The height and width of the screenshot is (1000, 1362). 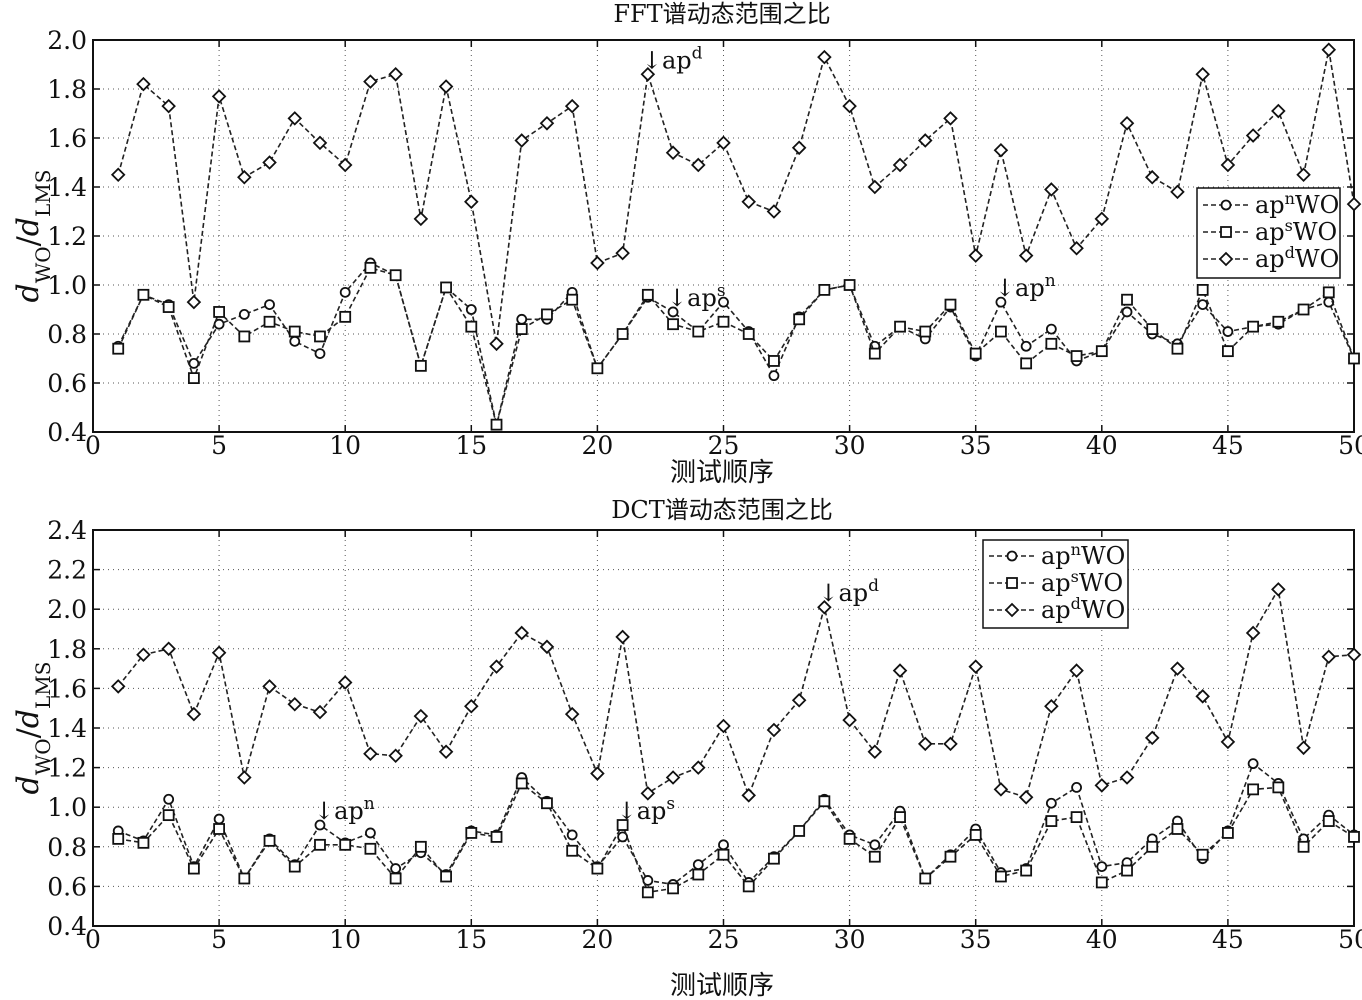 What do you see at coordinates (736, 838) in the screenshot?
I see `series-apsWO` at bounding box center [736, 838].